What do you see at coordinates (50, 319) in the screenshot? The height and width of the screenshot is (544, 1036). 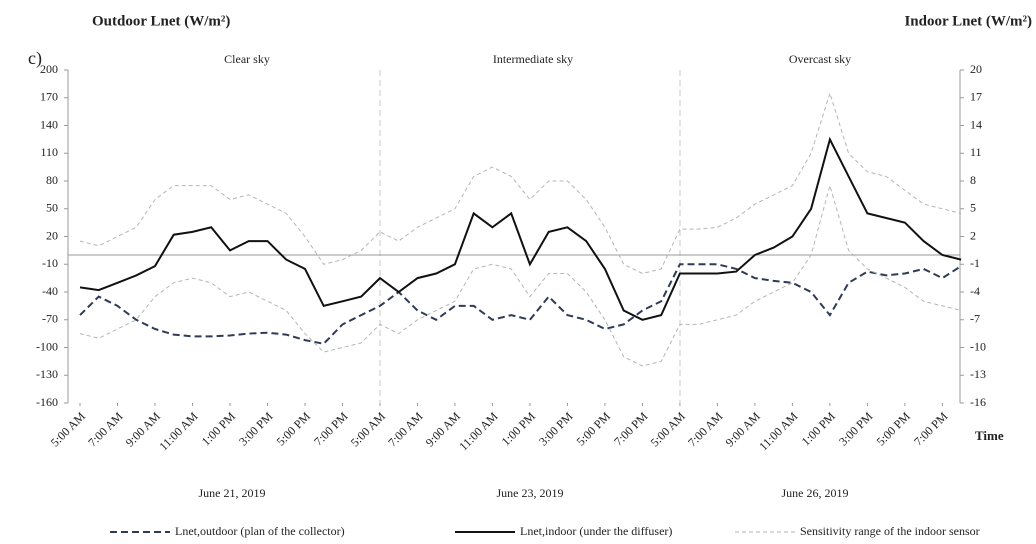 I see `y-tick-label: -70` at bounding box center [50, 319].